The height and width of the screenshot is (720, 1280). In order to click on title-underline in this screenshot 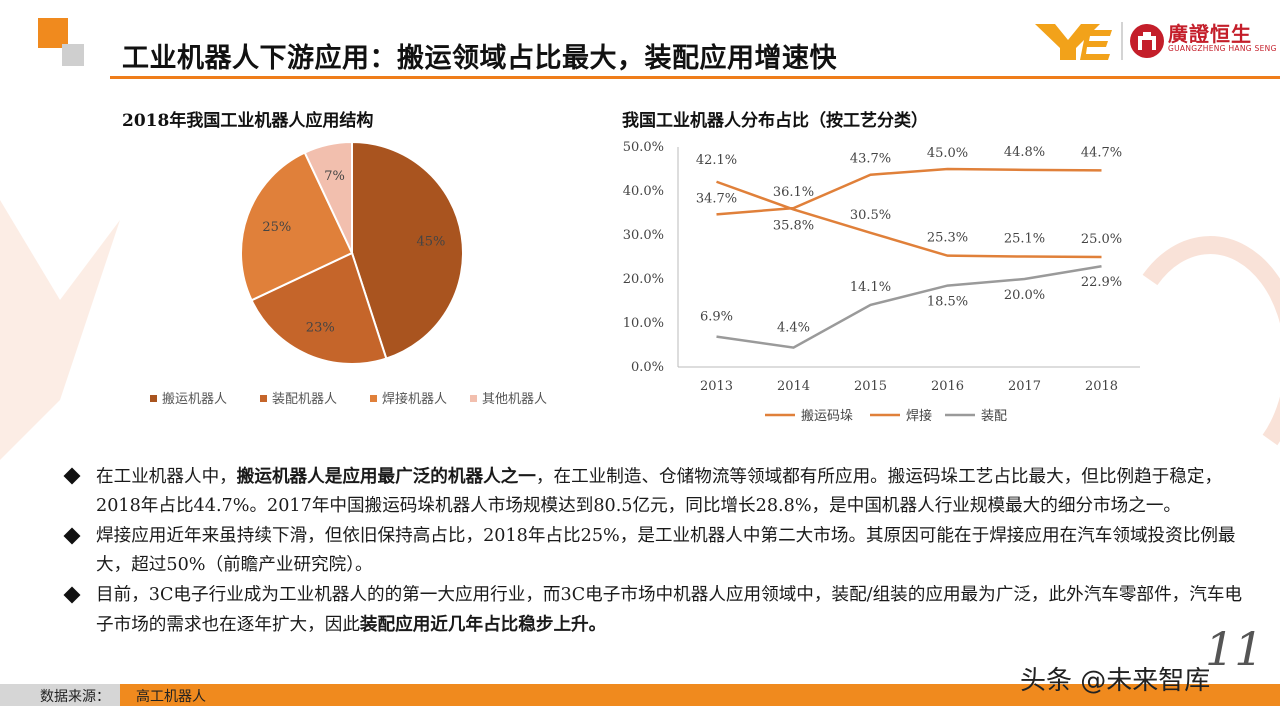, I will do `click(695, 77)`.